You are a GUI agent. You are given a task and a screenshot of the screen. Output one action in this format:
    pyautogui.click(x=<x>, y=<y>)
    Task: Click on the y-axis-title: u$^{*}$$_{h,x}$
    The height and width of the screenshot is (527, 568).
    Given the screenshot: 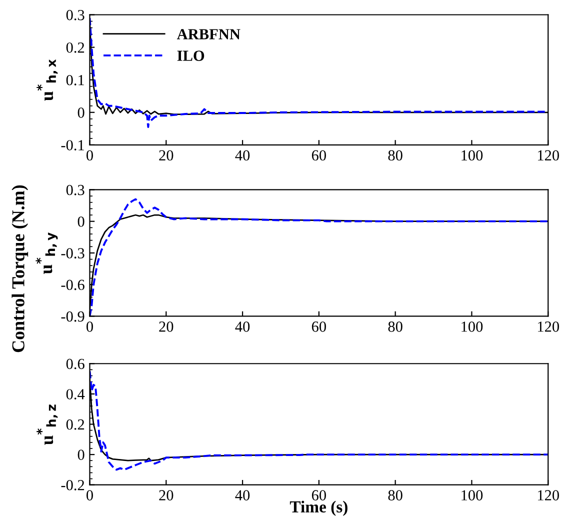 What is the action you would take?
    pyautogui.click(x=47, y=80)
    